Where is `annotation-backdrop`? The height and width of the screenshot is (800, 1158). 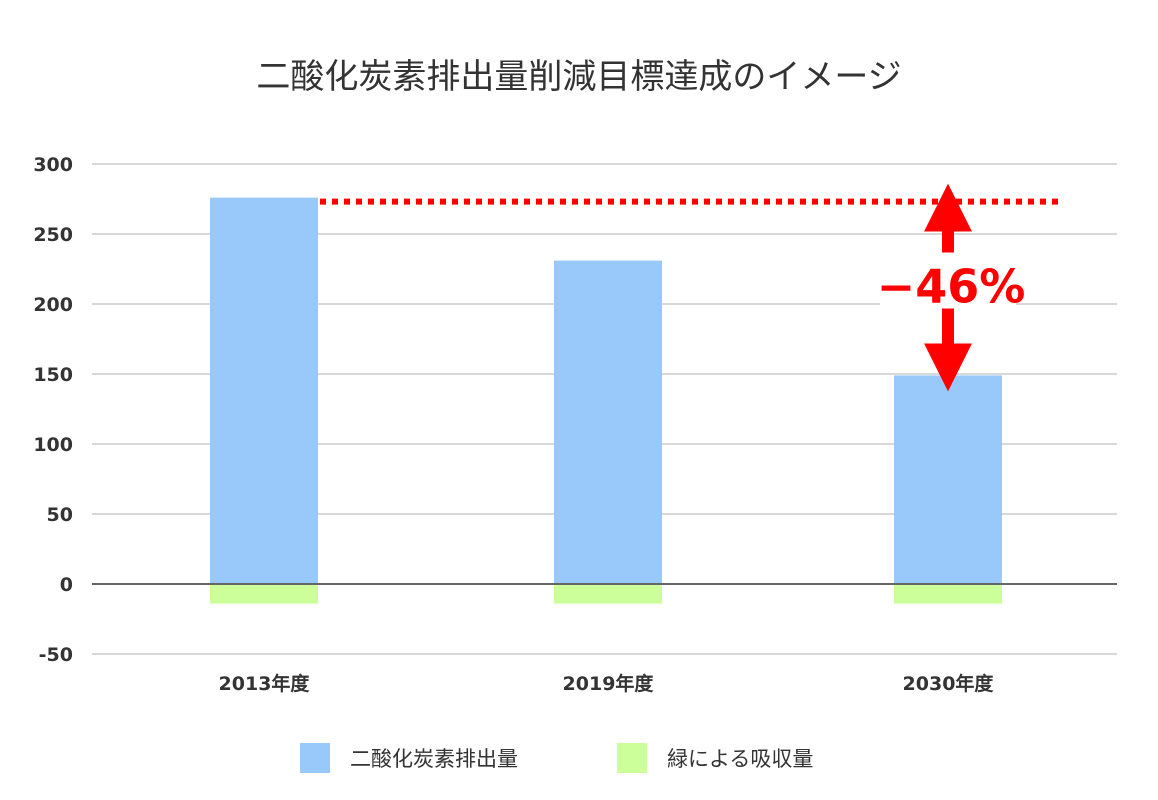
annotation-backdrop is located at coordinates (948, 280).